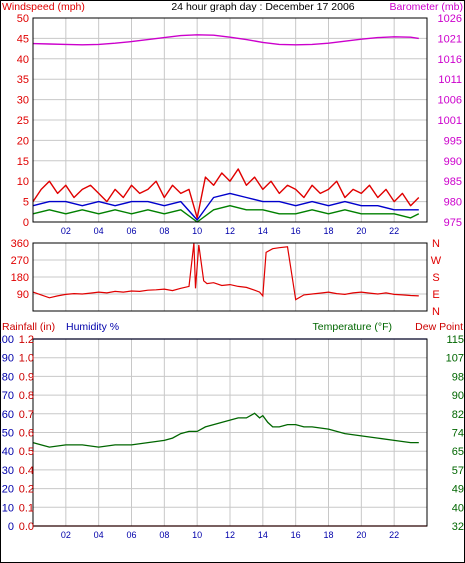 Image resolution: width=465 pixels, height=563 pixels. Describe the element at coordinates (453, 203) in the screenshot. I see `barometer-tick-label: 980` at that location.